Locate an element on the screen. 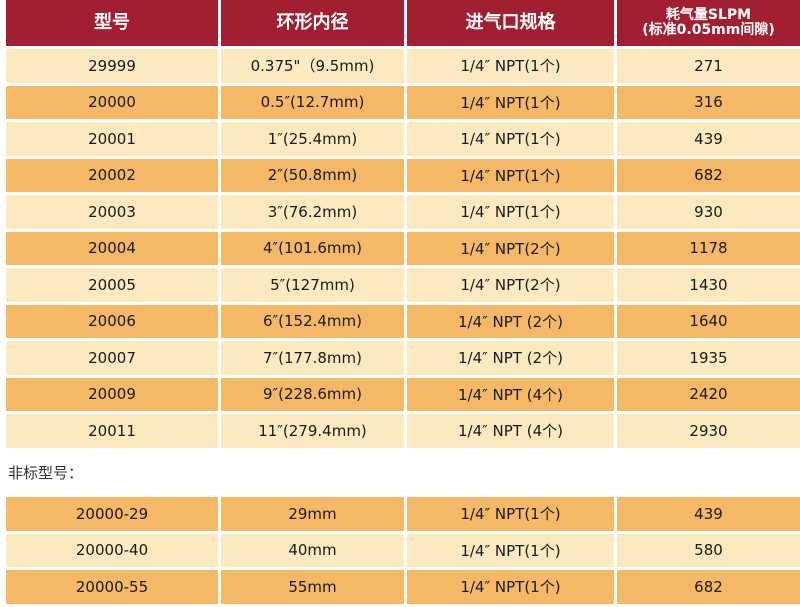  table-row: 29999 0.375"（9.5mm) 1/4″ NPT(1个) 271 is located at coordinates (403, 66).